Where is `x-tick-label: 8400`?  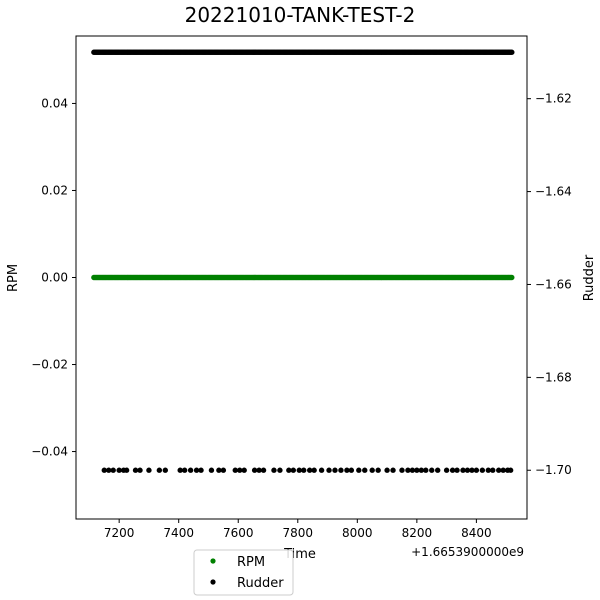 x-tick-label: 8400 is located at coordinates (476, 533).